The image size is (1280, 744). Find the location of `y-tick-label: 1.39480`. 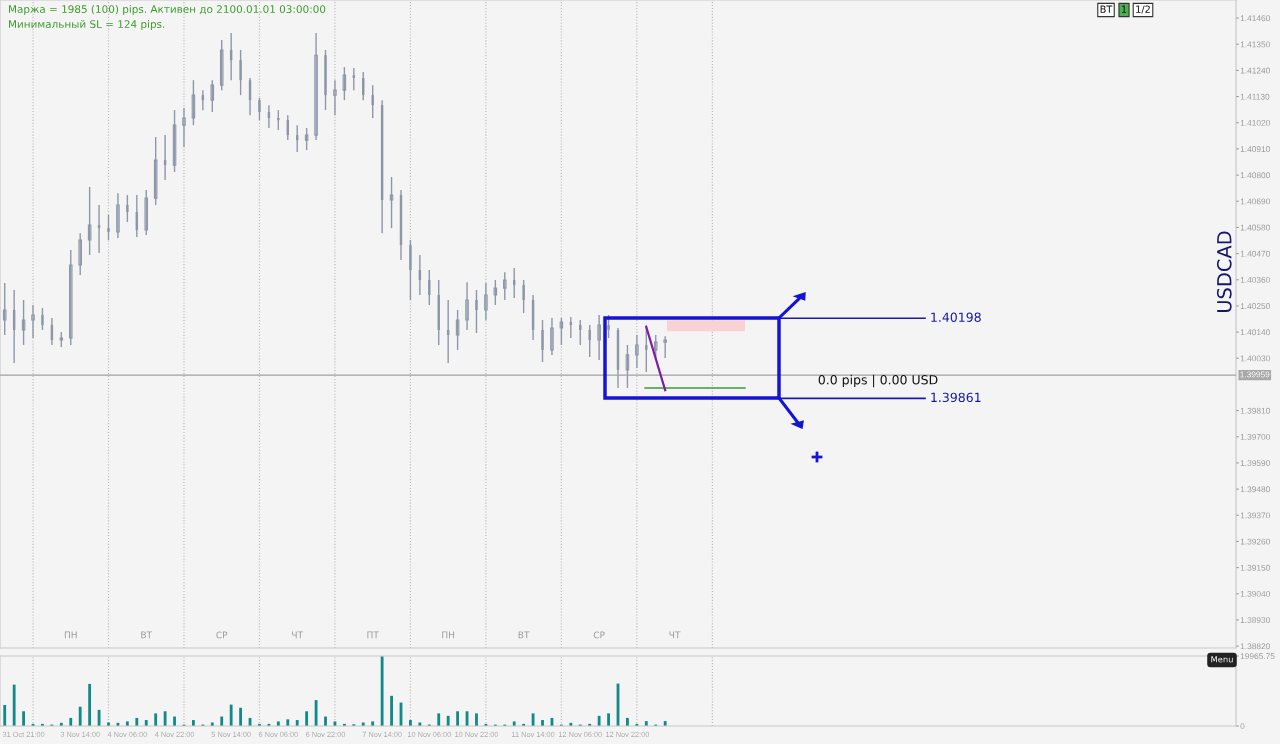

y-tick-label: 1.39480 is located at coordinates (1255, 489).